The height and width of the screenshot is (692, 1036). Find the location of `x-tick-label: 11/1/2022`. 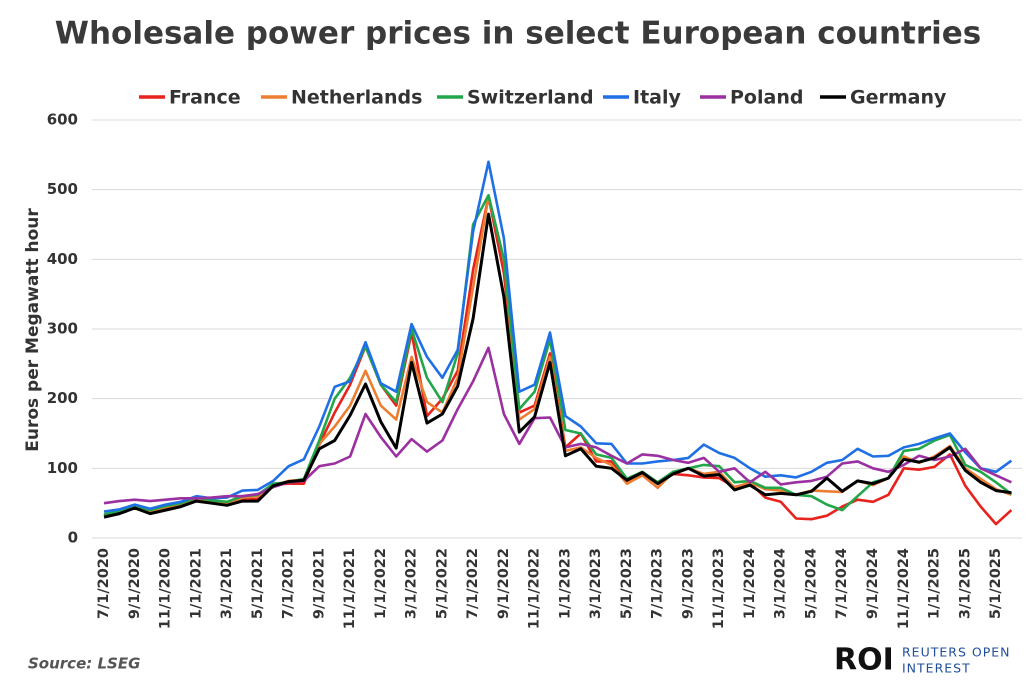

x-tick-label: 11/1/2022 is located at coordinates (535, 588).